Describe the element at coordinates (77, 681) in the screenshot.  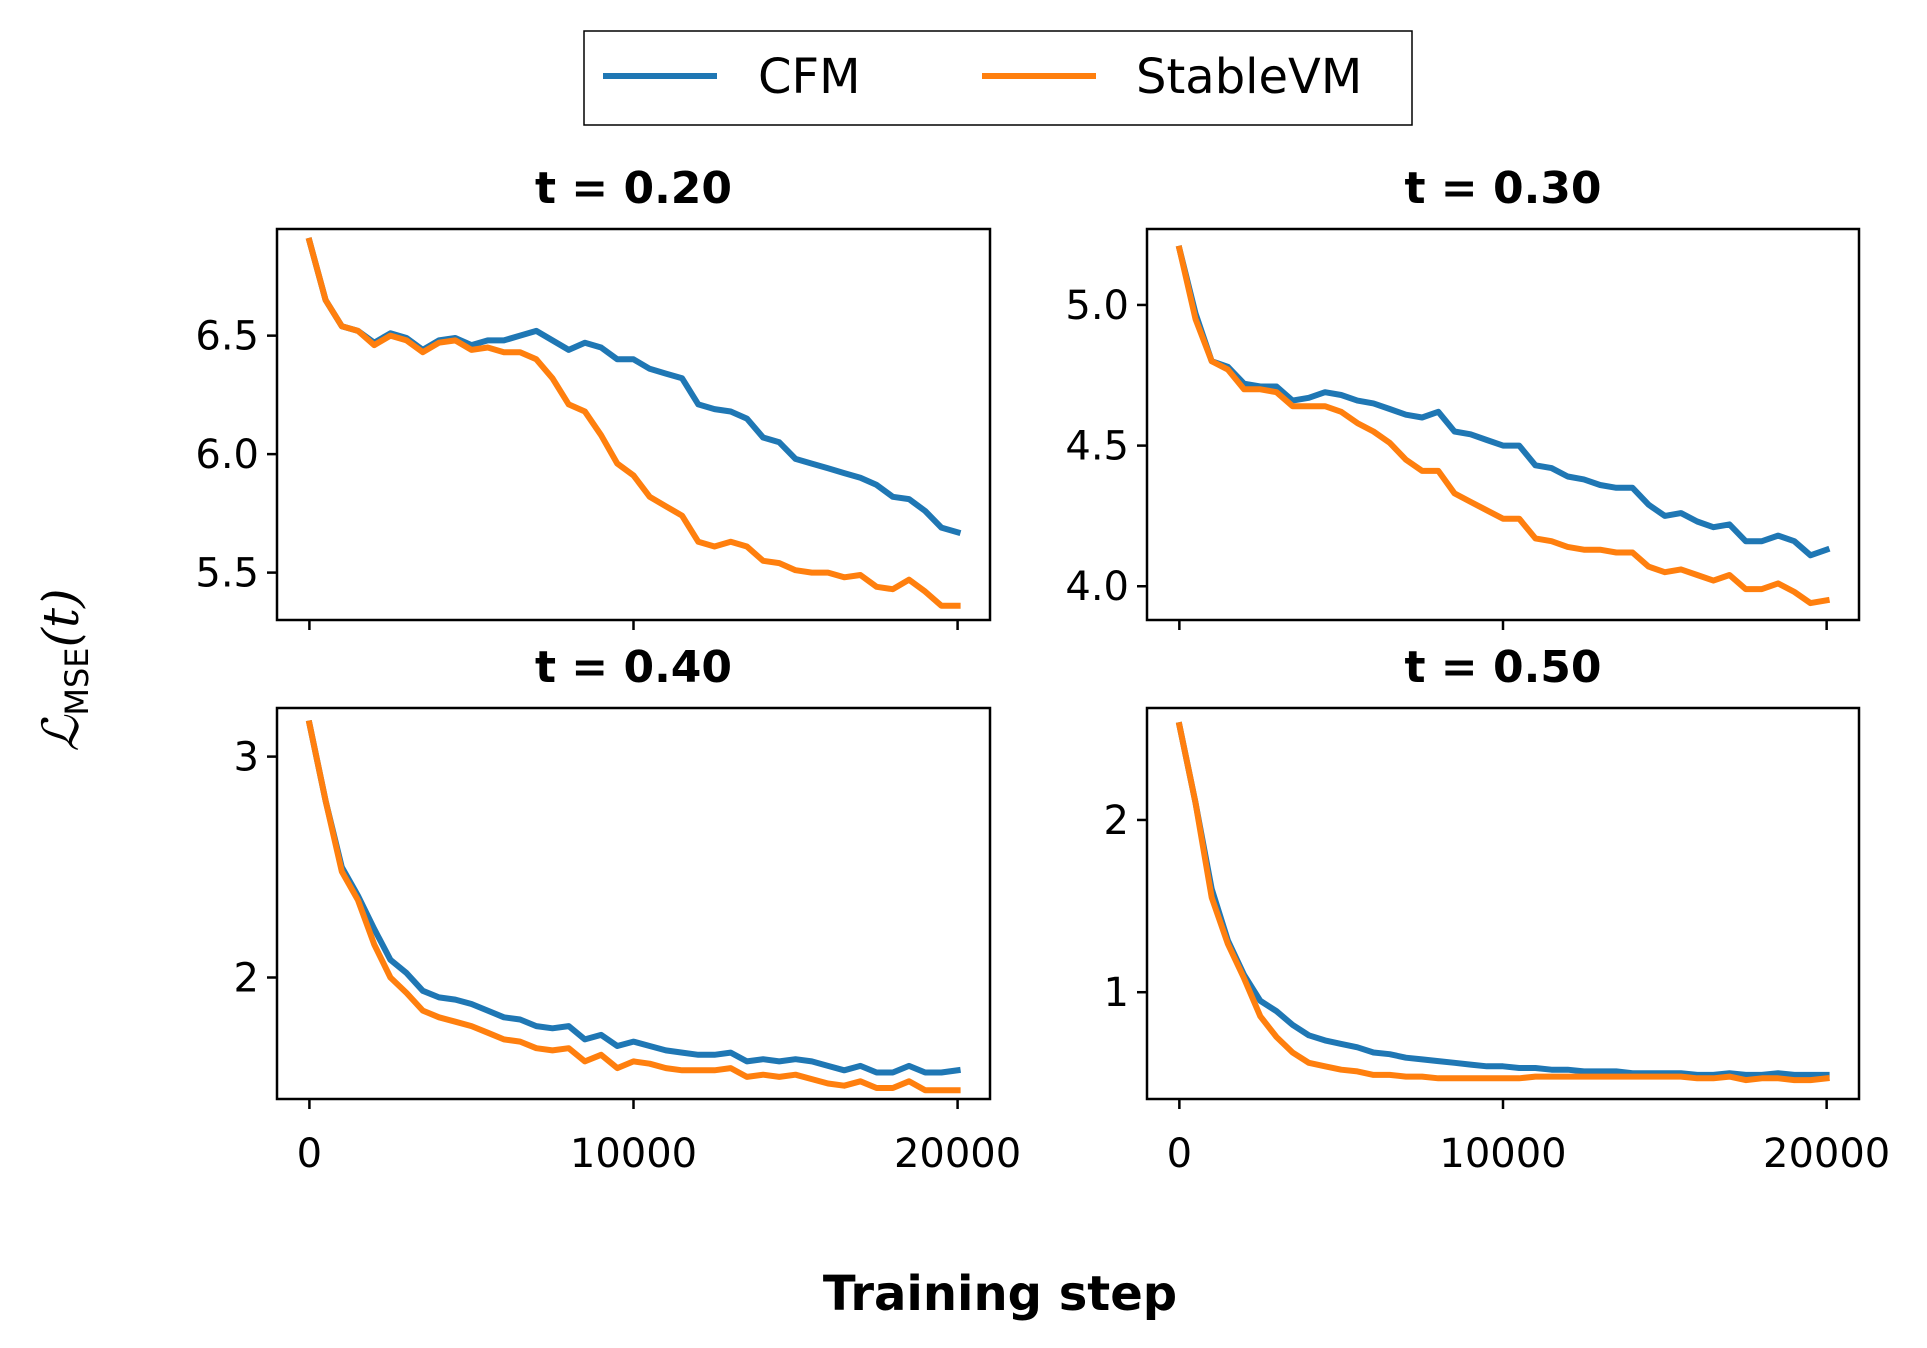
I see `y-axis-label-subscript: MSE` at that location.